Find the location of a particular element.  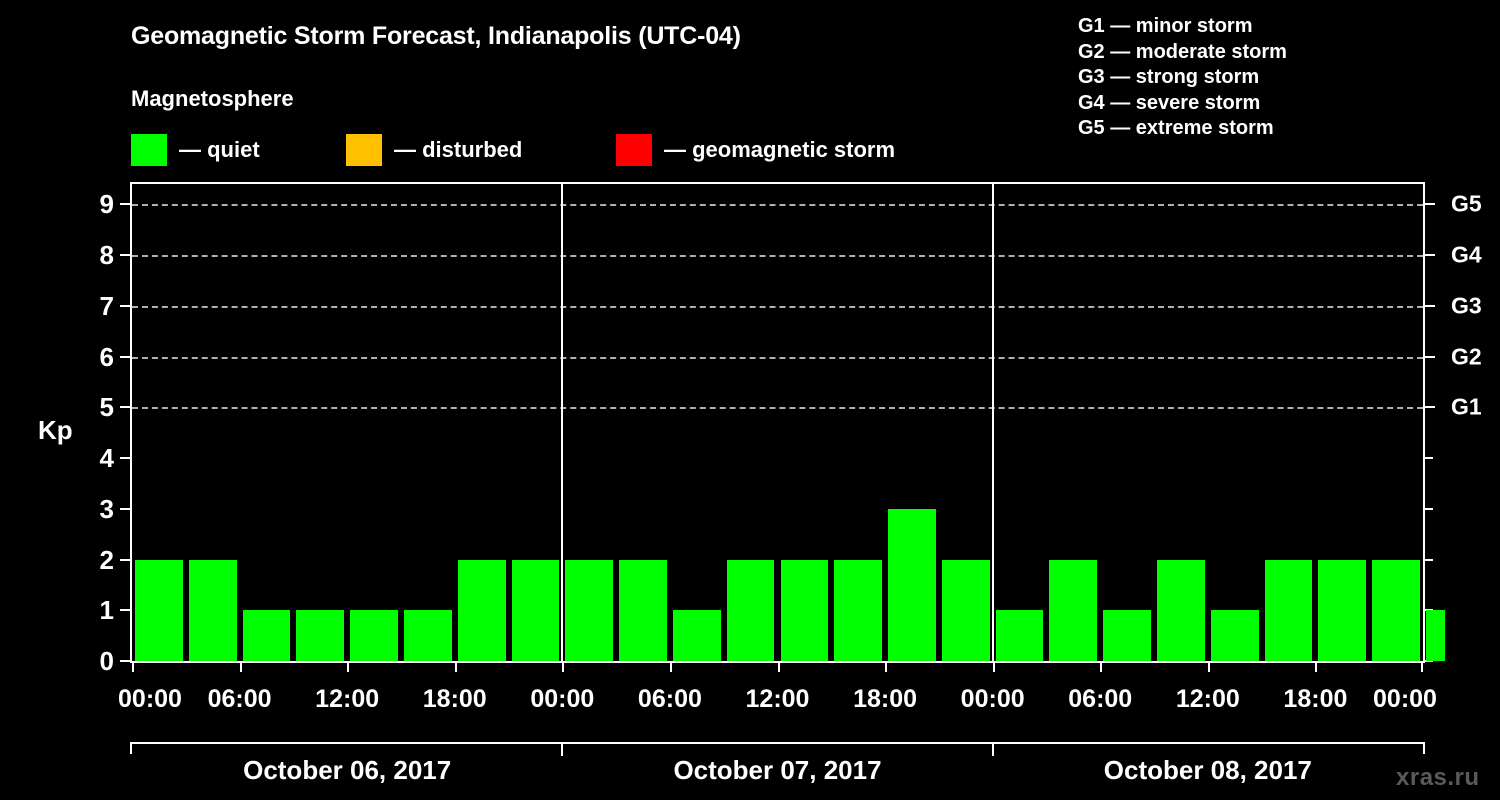

g-axis-tick-label: G4 is located at coordinates (1466, 254).